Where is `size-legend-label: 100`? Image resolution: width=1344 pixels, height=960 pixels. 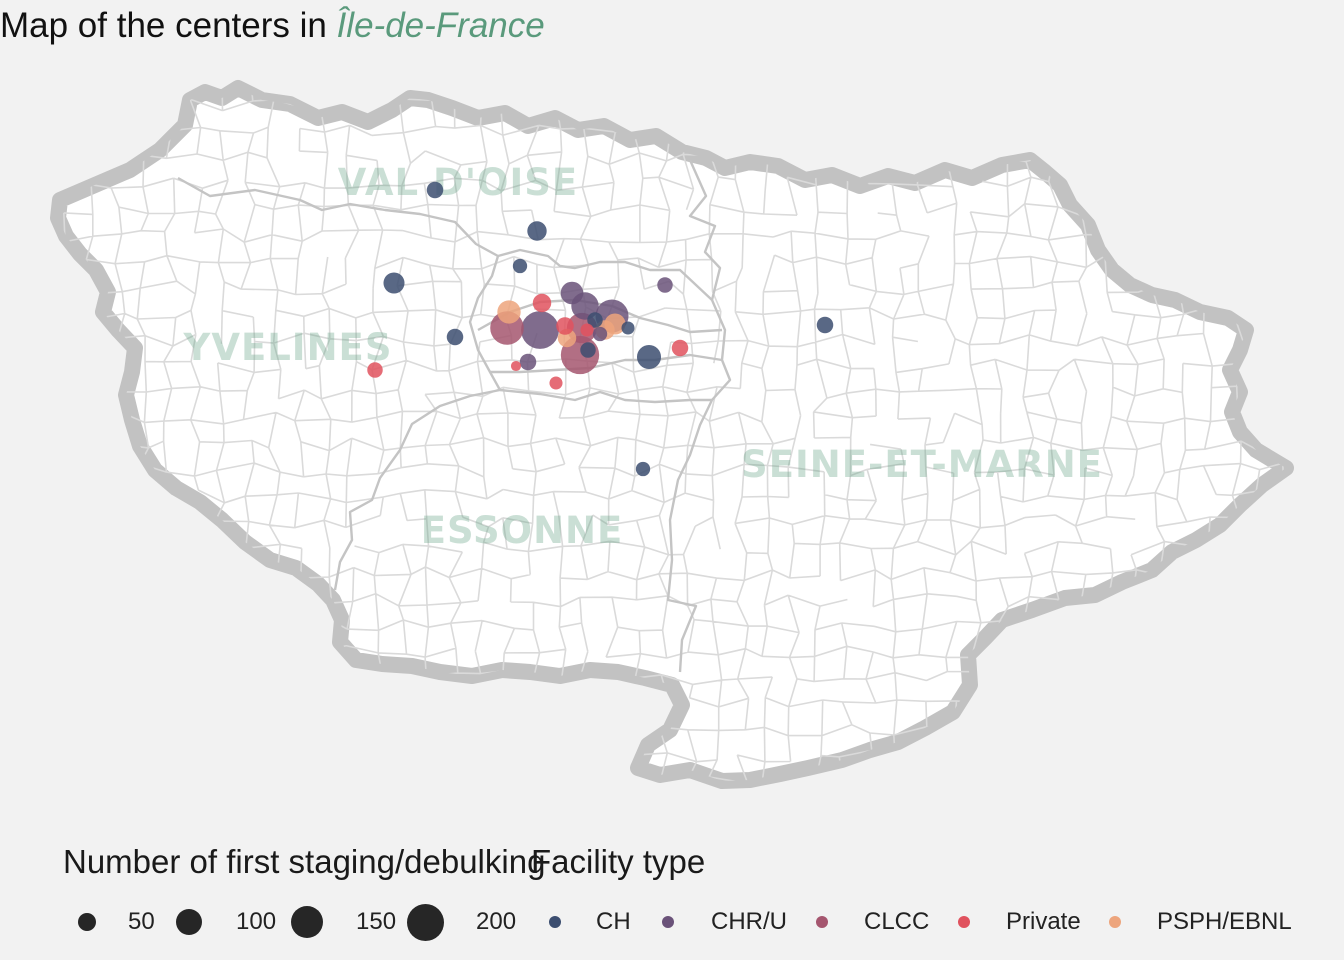 size-legend-label: 100 is located at coordinates (256, 921).